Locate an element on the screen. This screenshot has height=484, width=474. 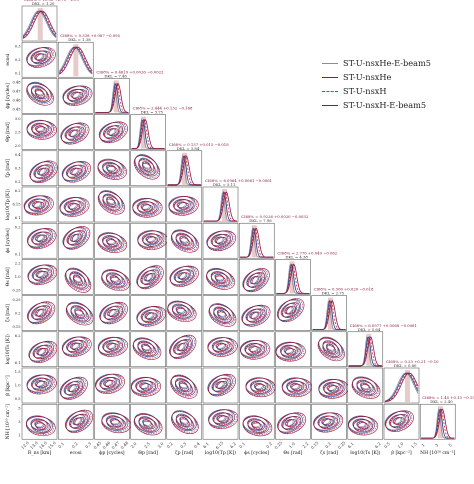
contour-6-4-s1-l1 is located at coordinates (184, 240).